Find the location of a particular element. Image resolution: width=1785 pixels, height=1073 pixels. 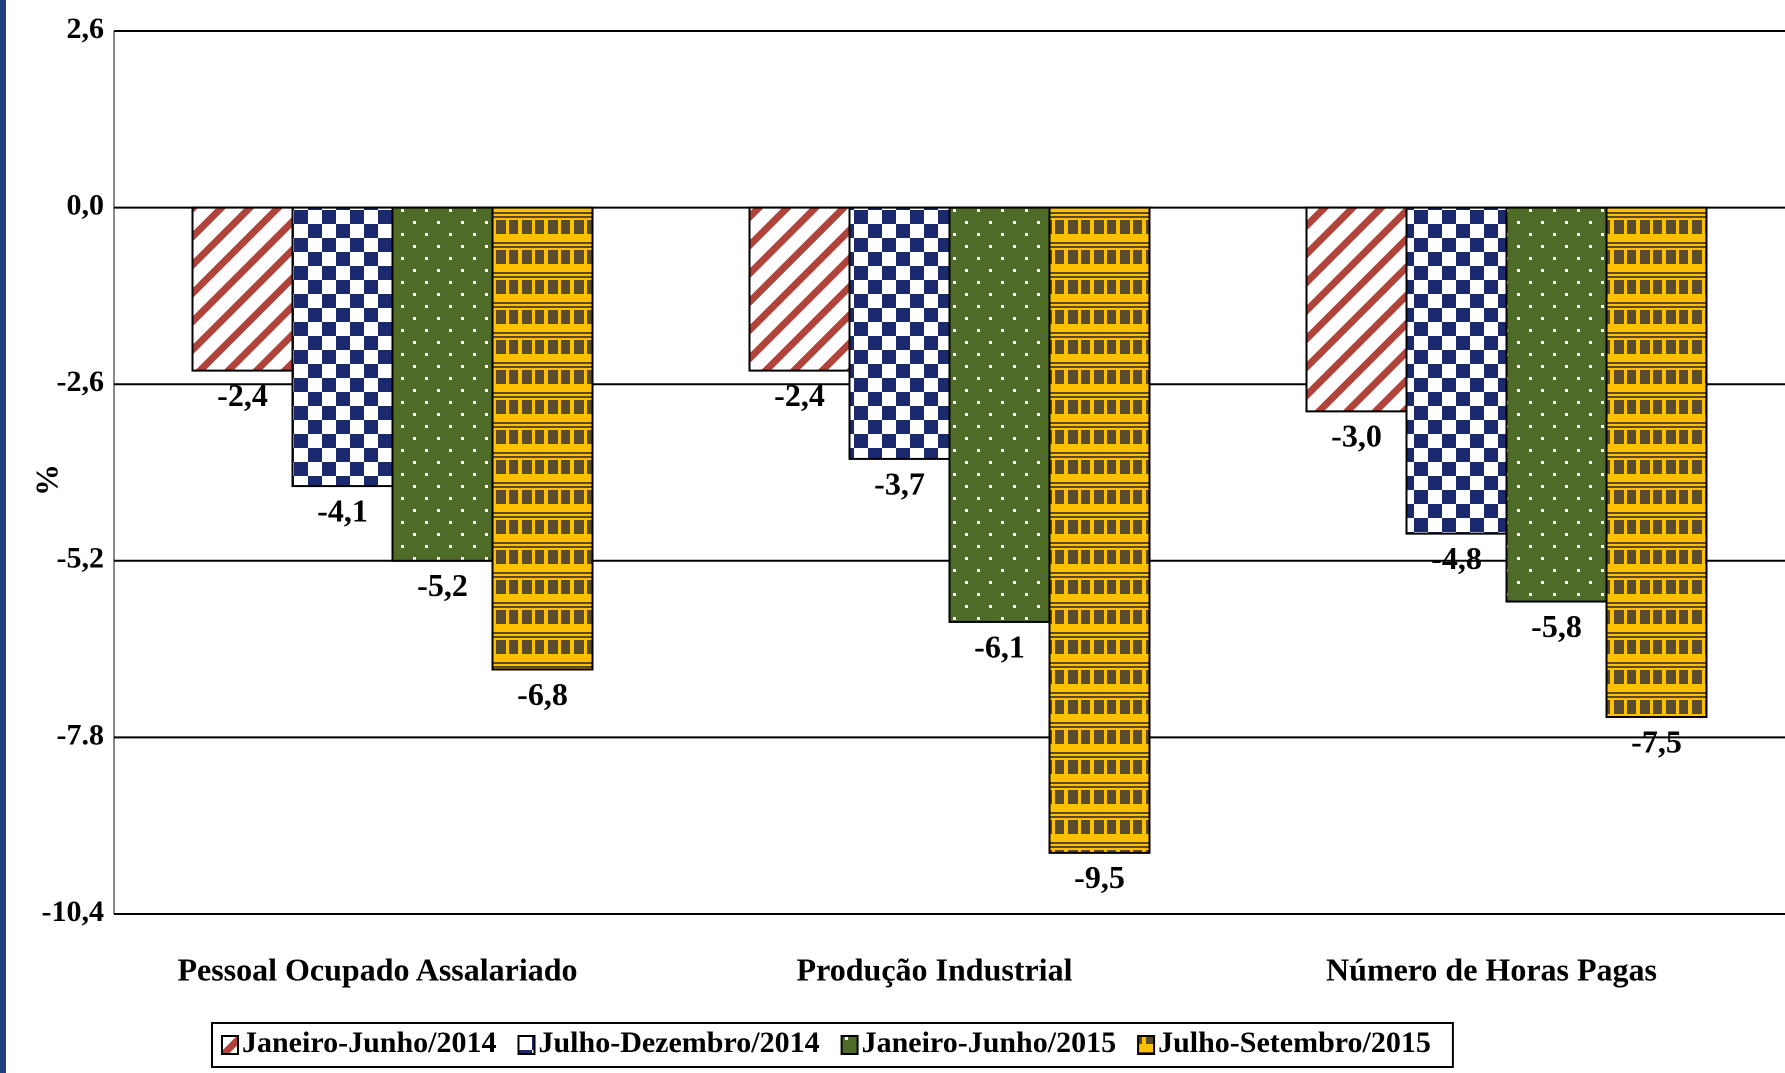

left-border is located at coordinates (3, 536).